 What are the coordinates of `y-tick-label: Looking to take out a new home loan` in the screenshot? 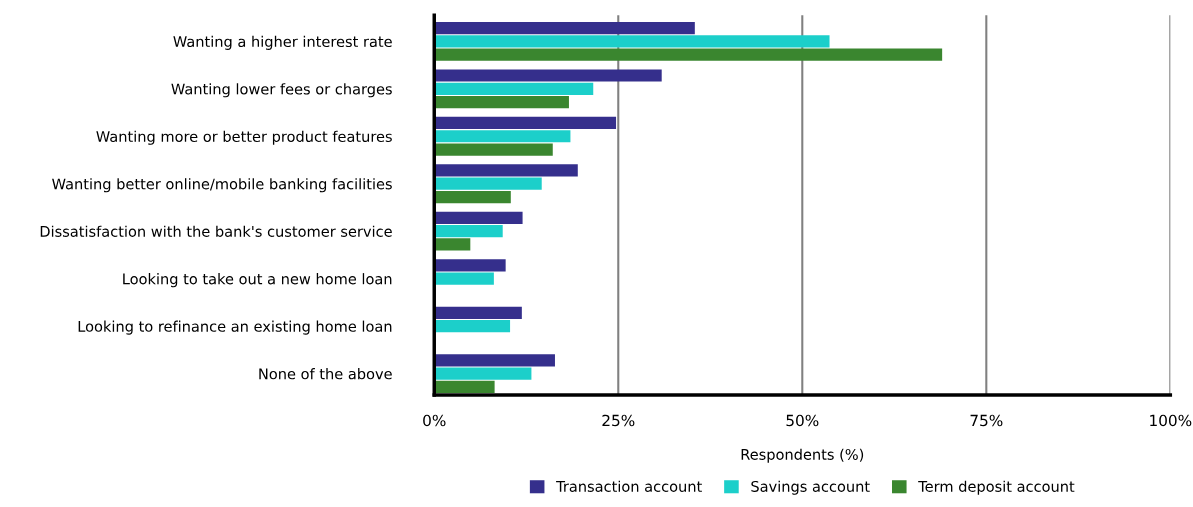 It's located at (257, 280).